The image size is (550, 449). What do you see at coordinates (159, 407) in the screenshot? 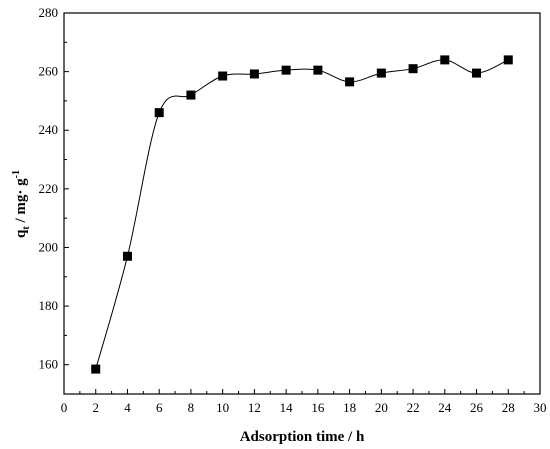
I see `x-tick-label: 6` at bounding box center [159, 407].